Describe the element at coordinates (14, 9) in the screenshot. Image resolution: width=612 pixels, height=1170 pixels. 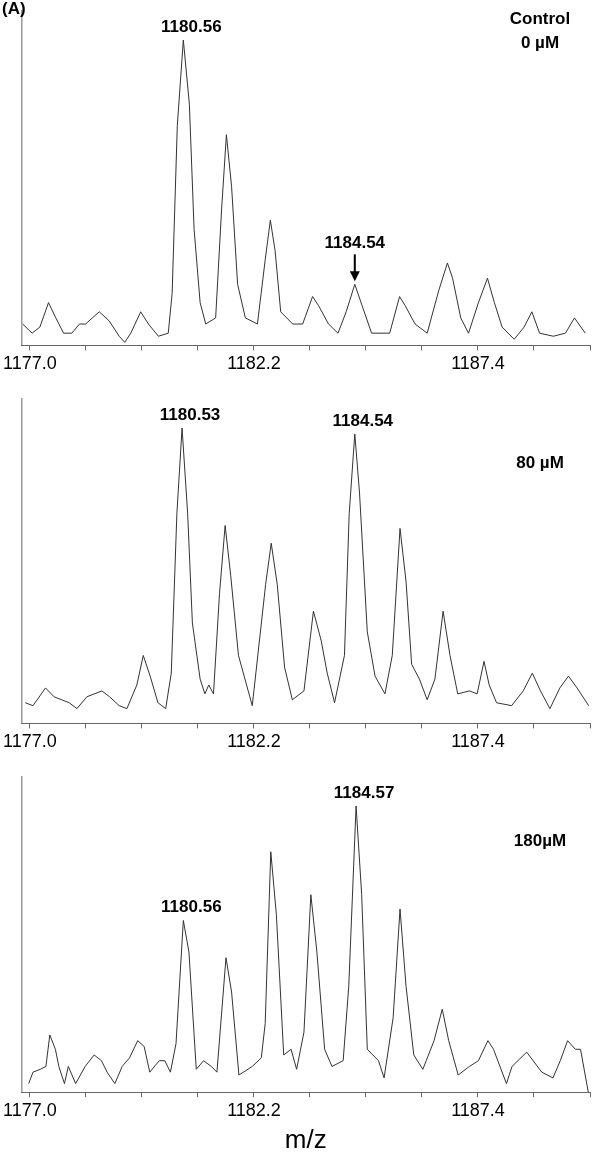
I see `text: (A)` at that location.